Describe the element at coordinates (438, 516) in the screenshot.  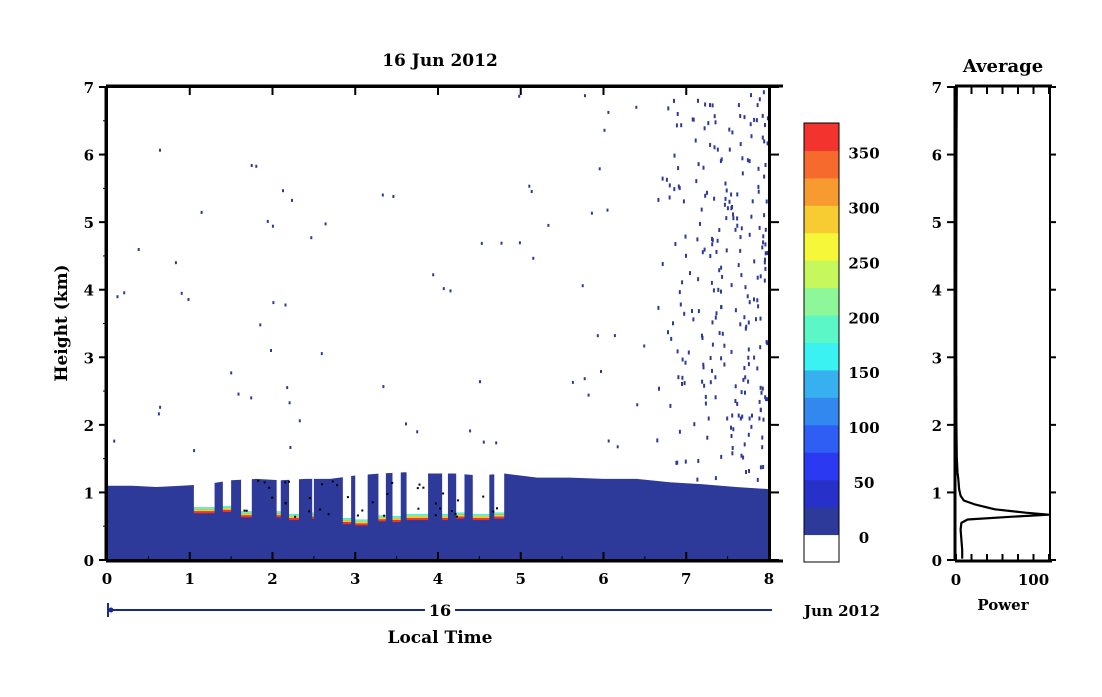
I see `boundary-layer-fill` at that location.